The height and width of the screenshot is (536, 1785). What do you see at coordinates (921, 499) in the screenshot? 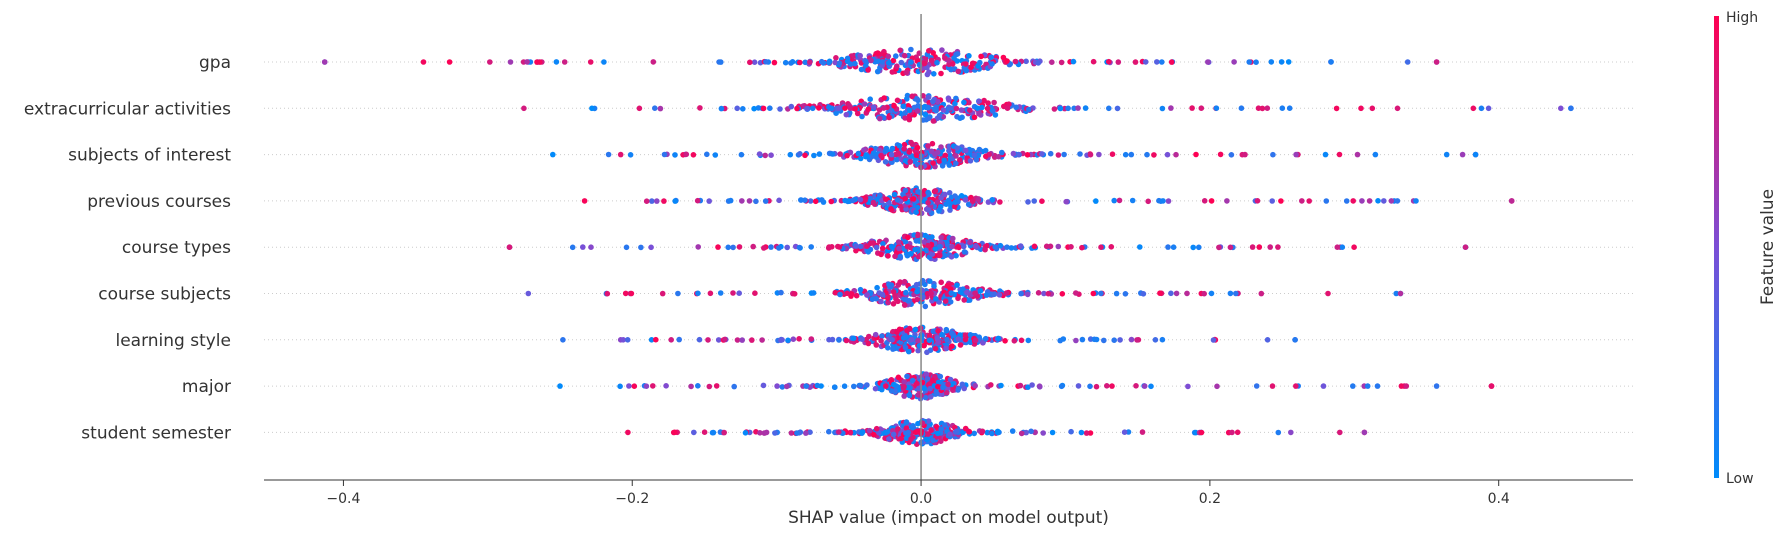
I see `x-tick-label: 0.0` at bounding box center [921, 499].